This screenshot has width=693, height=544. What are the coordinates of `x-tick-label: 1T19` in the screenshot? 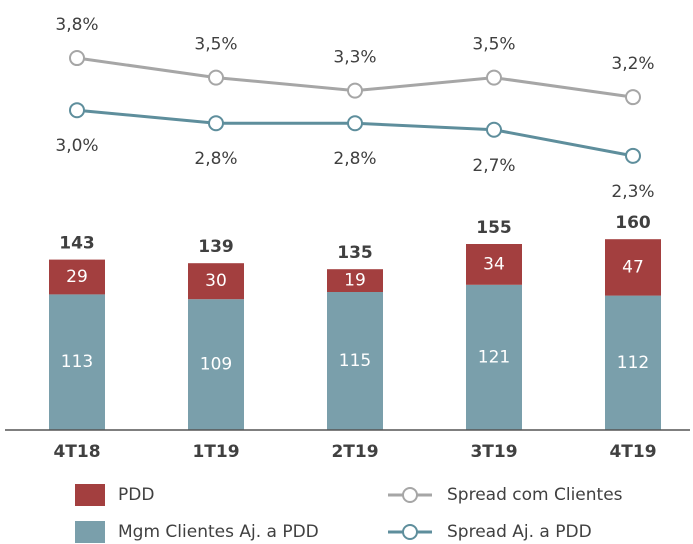 It's located at (215, 452).